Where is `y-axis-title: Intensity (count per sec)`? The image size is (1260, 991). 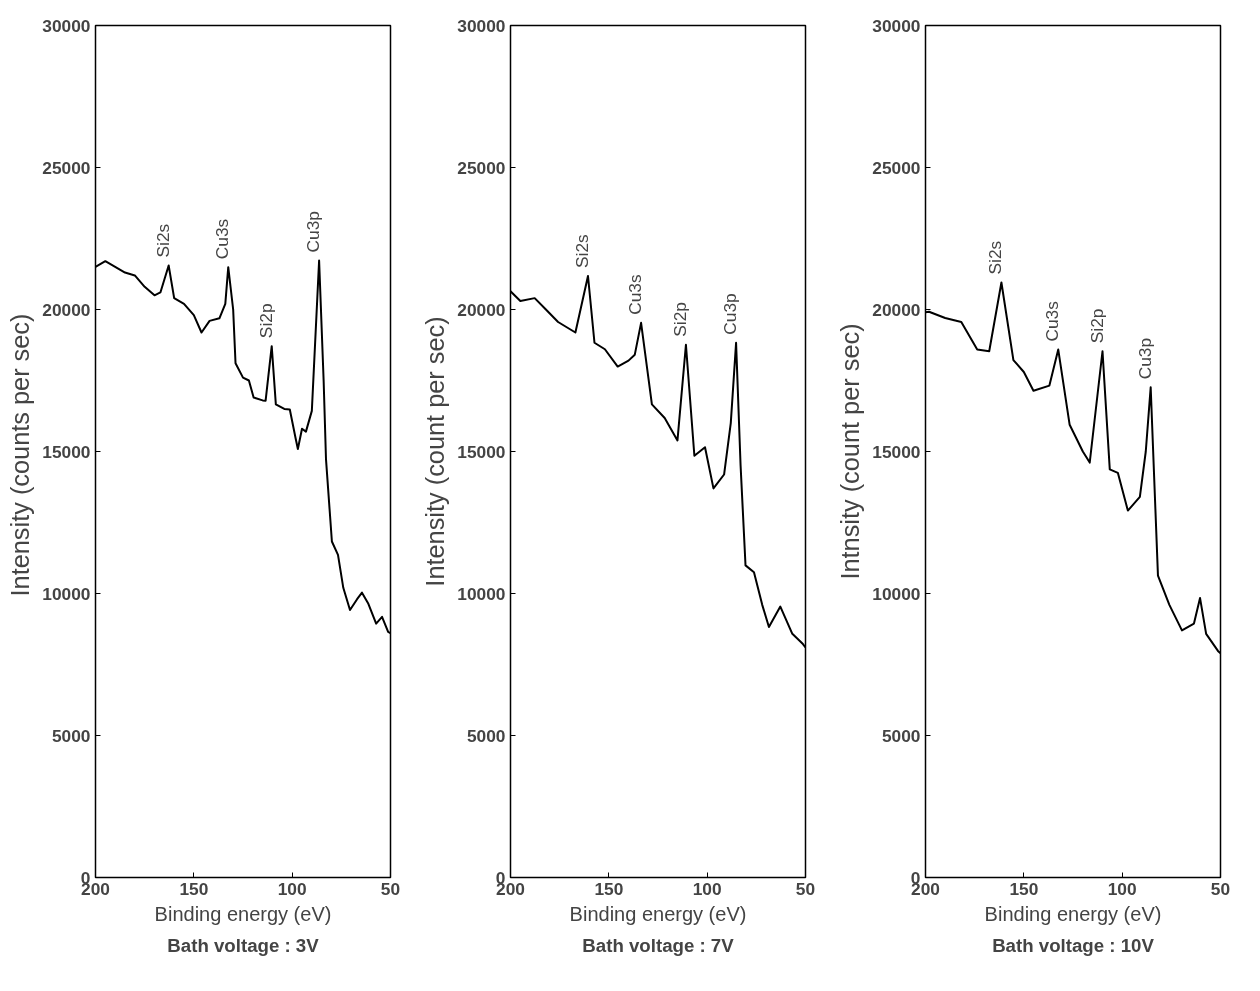
y-axis-title: Intensity (count per sec) is located at coordinates (435, 451).